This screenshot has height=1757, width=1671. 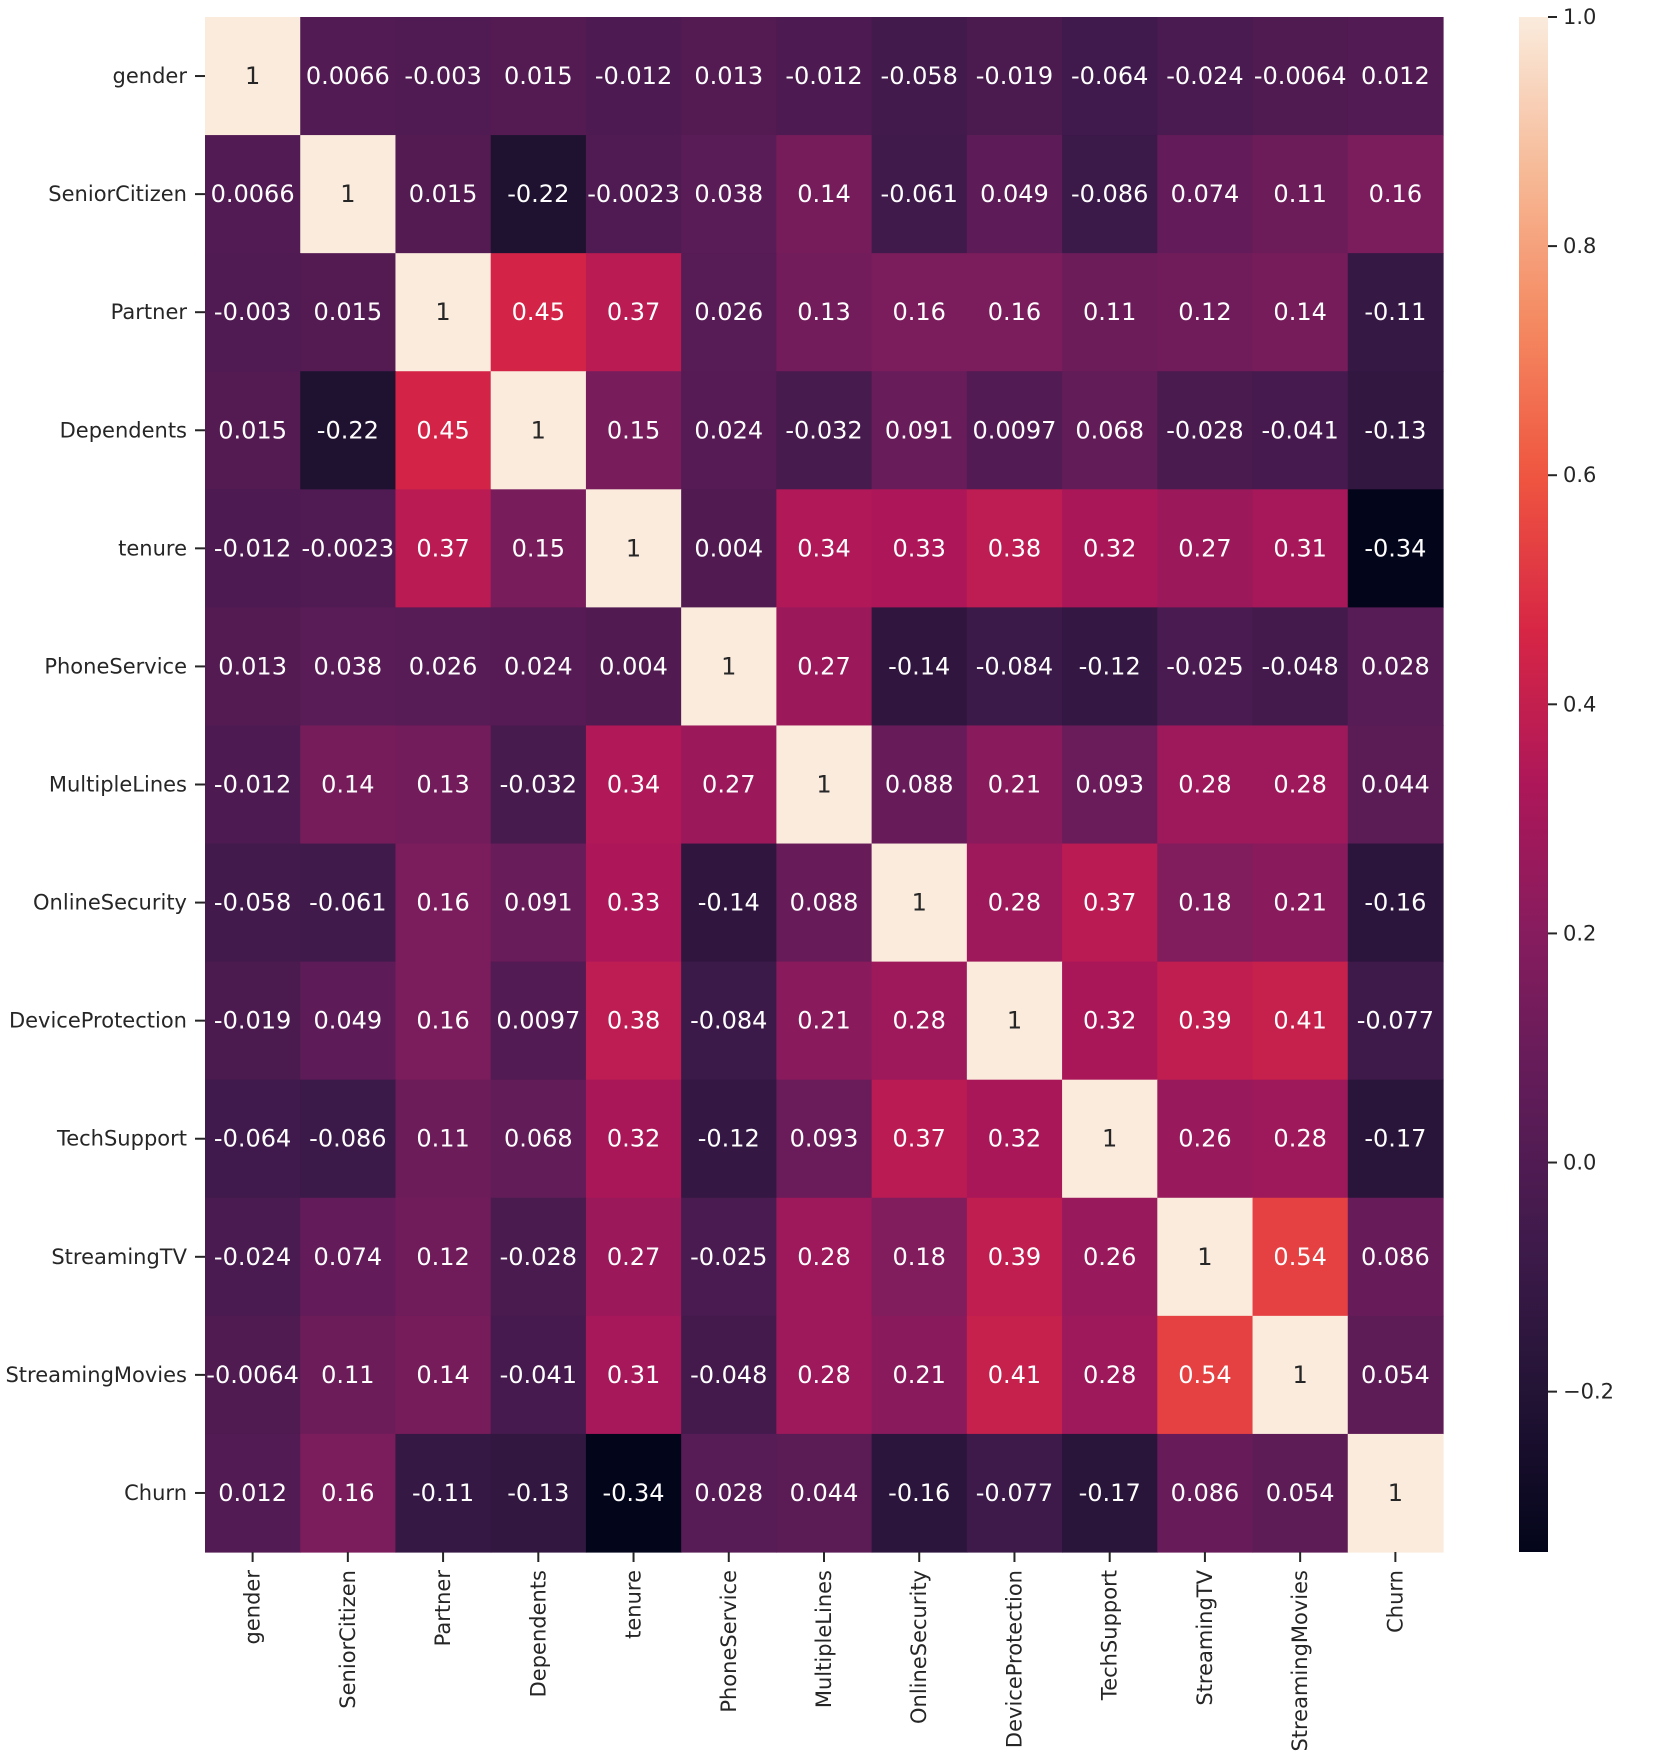 What do you see at coordinates (252, 1493) in the screenshot?
I see `cell-value-label: 0.012` at bounding box center [252, 1493].